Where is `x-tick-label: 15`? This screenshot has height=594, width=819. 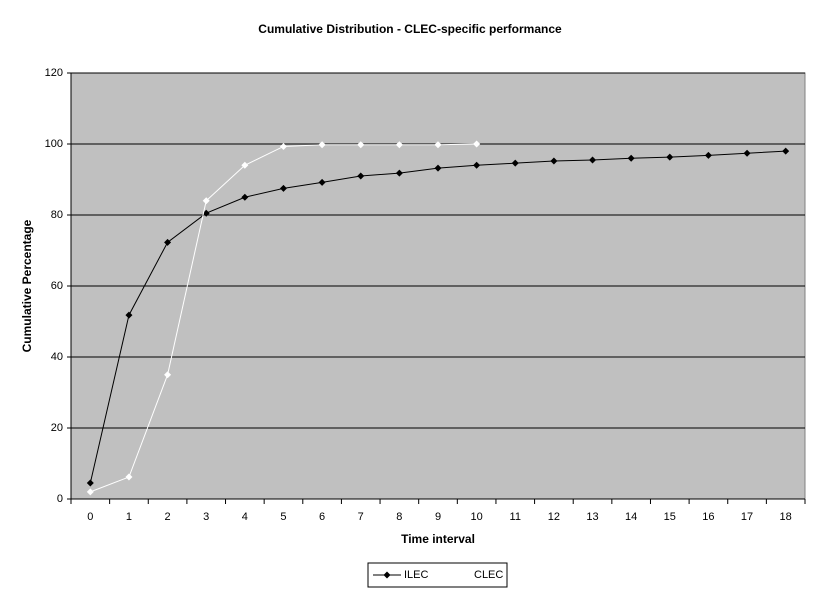
x-tick-label: 15 is located at coordinates (670, 517).